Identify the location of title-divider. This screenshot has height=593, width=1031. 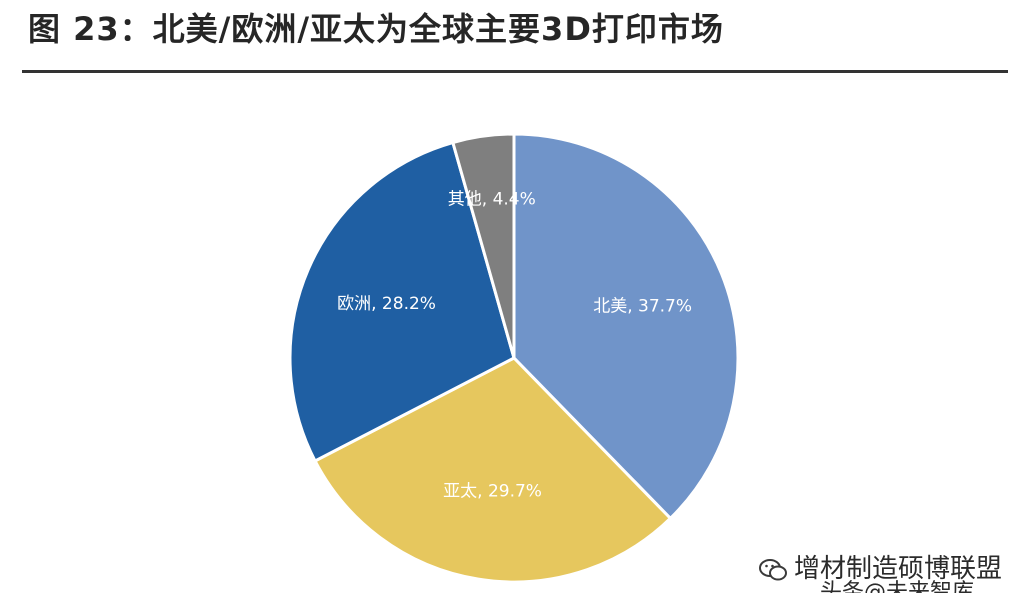
(515, 71).